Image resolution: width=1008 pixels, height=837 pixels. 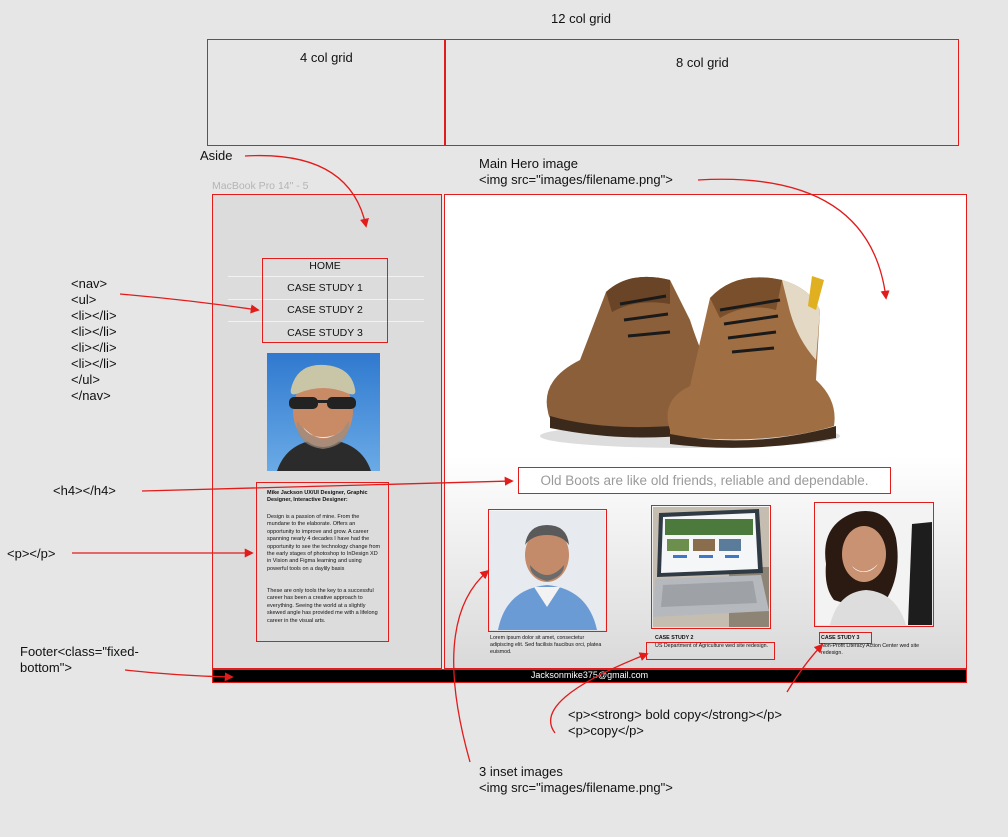 I want to click on inset-image-3-frame, so click(x=874, y=564).